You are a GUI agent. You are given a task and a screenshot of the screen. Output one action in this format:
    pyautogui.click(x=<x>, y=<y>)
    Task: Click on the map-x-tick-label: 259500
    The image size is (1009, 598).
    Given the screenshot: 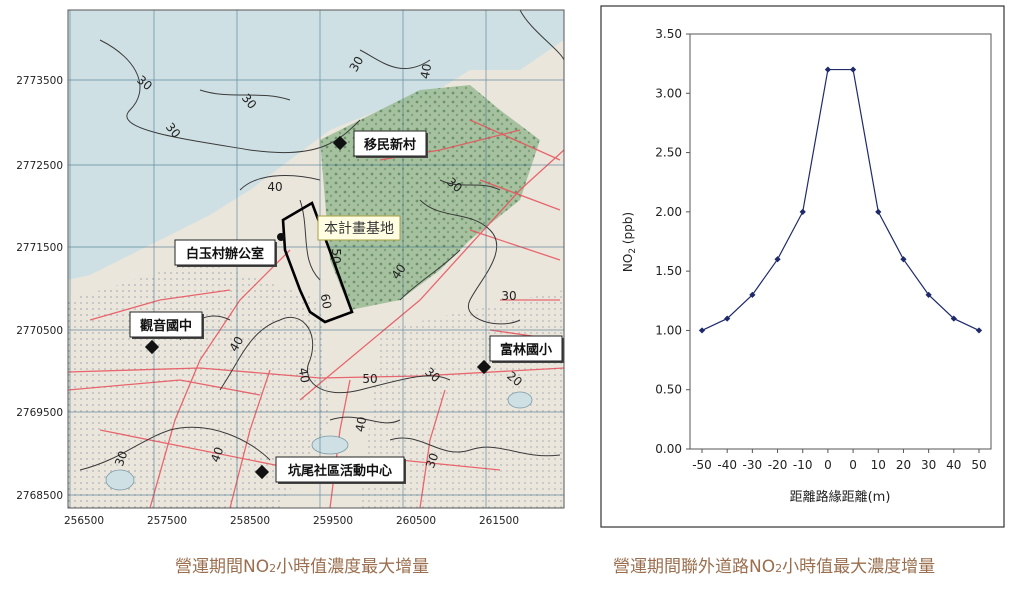 What is the action you would take?
    pyautogui.click(x=333, y=521)
    